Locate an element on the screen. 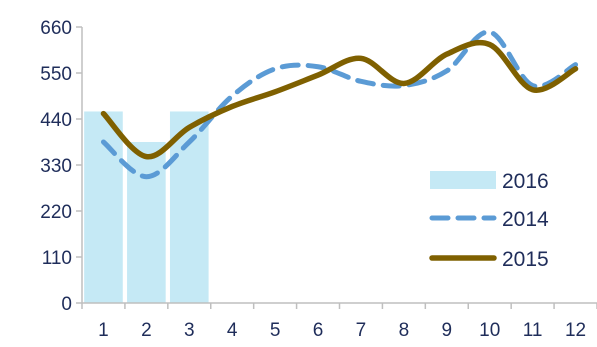  legend: 2016 2014 2015 is located at coordinates (489, 220).